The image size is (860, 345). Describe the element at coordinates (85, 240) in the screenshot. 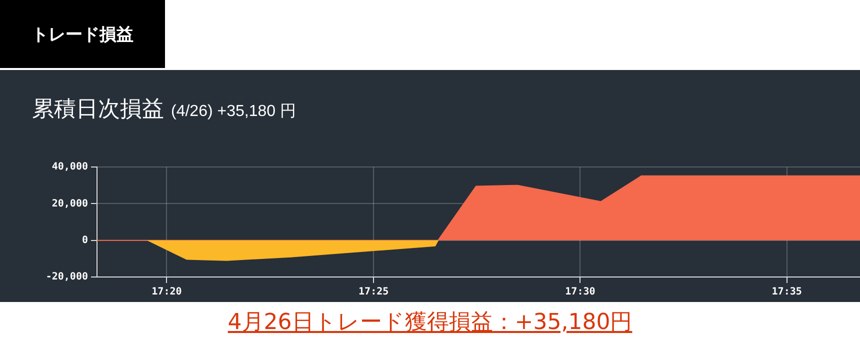

I see `y-tick-label: 0` at that location.